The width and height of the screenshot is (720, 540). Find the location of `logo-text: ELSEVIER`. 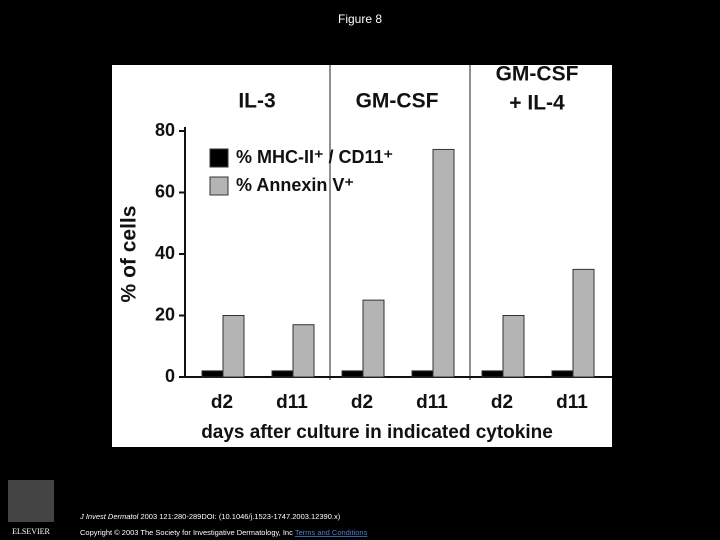

logo-text: ELSEVIER is located at coordinates (31, 531).